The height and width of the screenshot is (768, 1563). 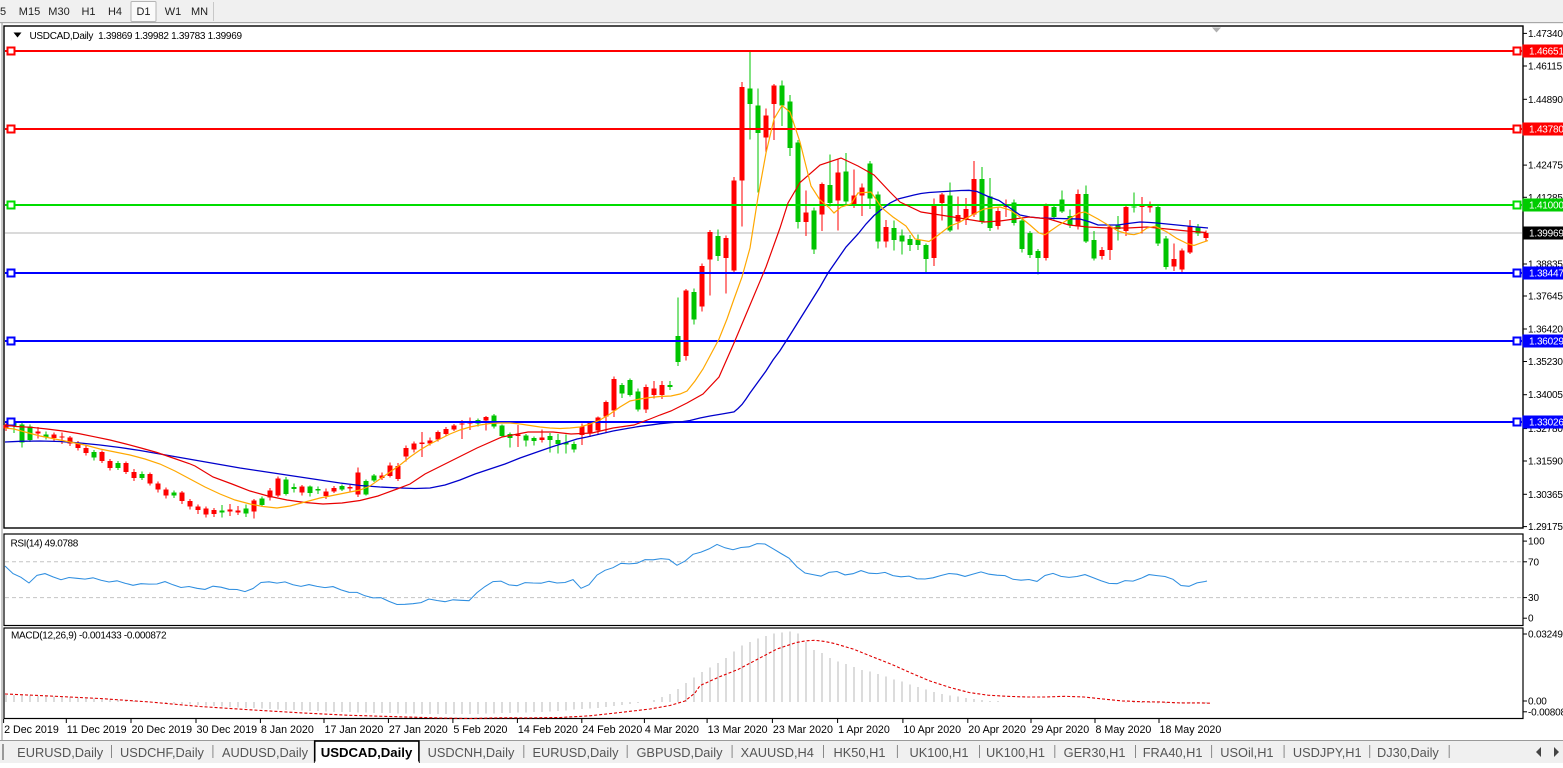 What do you see at coordinates (1546, 130) in the screenshot?
I see `svg-text: 1.43780` at bounding box center [1546, 130].